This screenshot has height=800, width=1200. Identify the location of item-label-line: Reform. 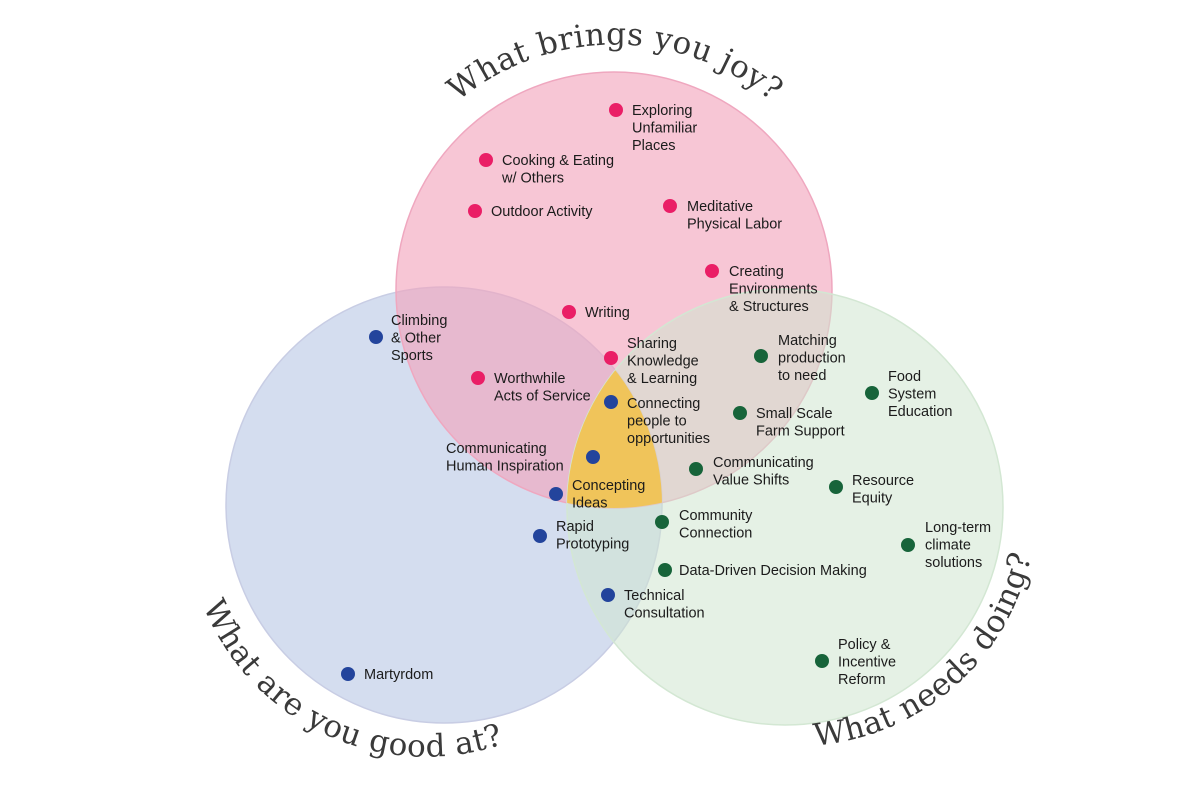
(862, 680).